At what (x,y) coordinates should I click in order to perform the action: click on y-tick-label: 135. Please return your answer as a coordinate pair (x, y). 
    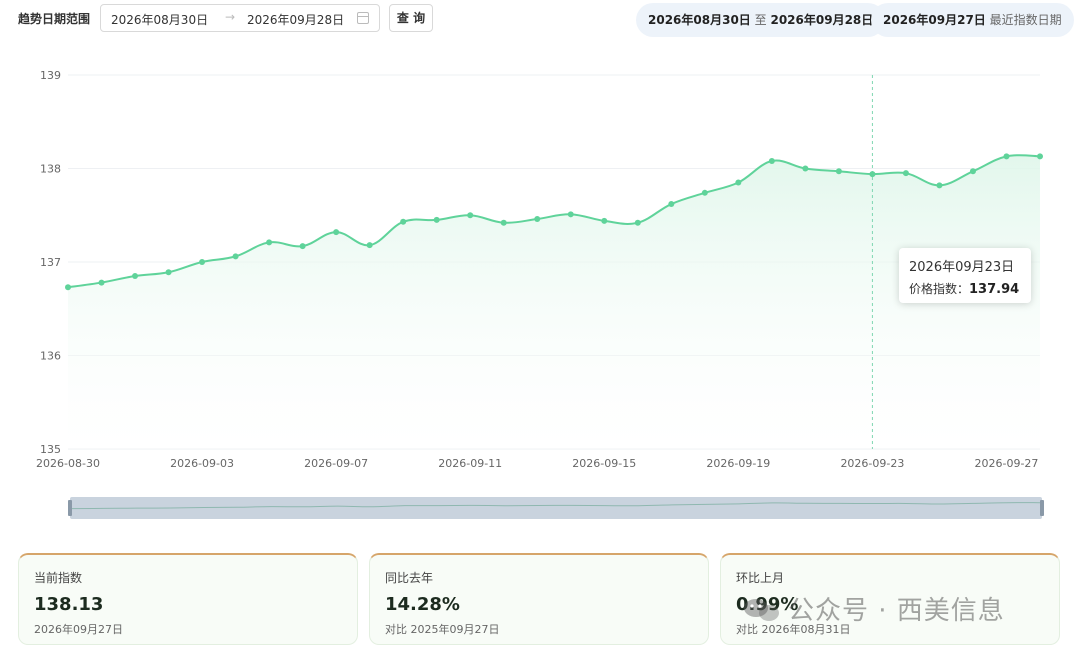
    Looking at the image, I should click on (50, 449).